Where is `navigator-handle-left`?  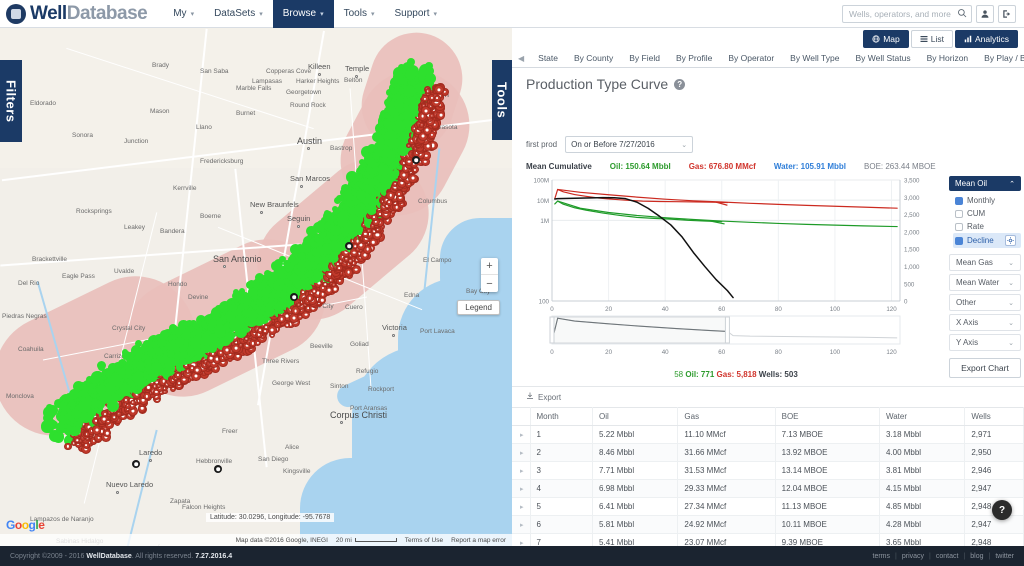 navigator-handle-left is located at coordinates (552, 330).